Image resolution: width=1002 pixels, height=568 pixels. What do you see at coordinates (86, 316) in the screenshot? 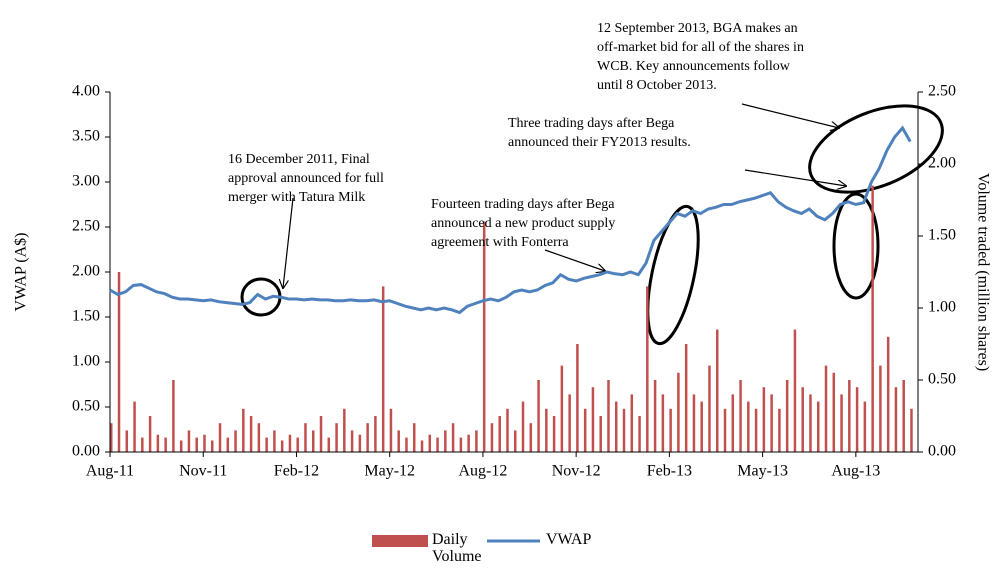
I see `y-tick-label: 1.50` at bounding box center [86, 316].